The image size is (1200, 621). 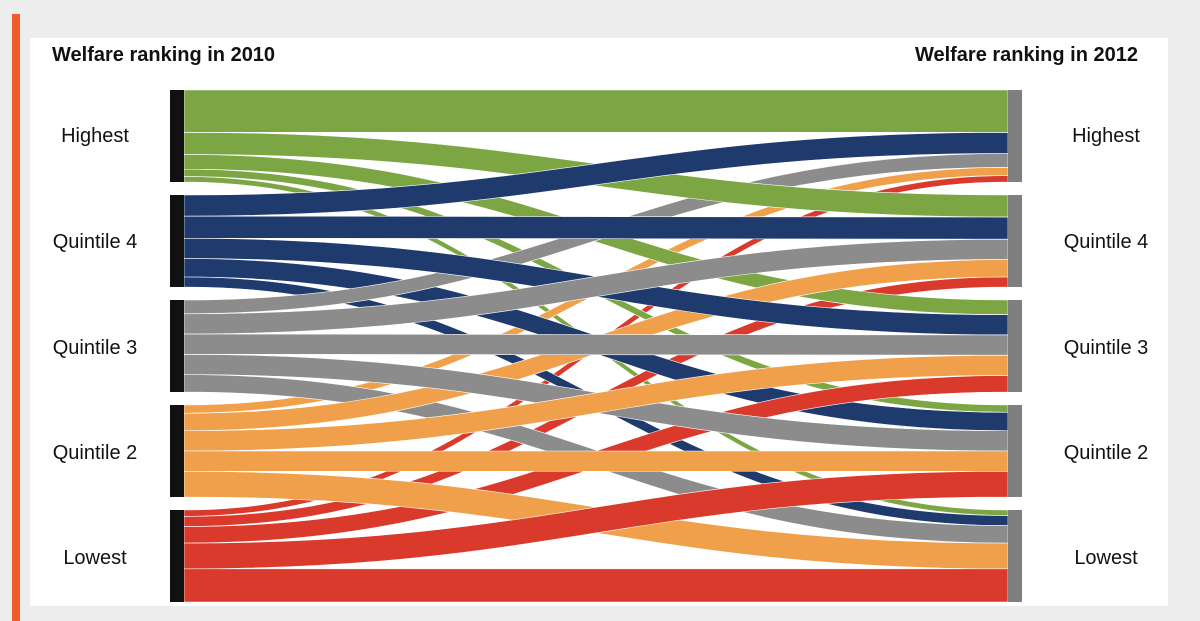 I want to click on right-label-quintile-2: Quintile 2, so click(x=1106, y=453).